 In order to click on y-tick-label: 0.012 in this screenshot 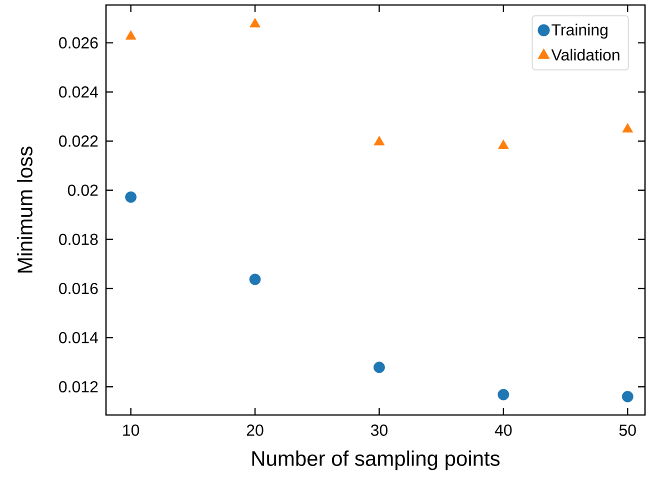, I will do `click(78, 386)`.